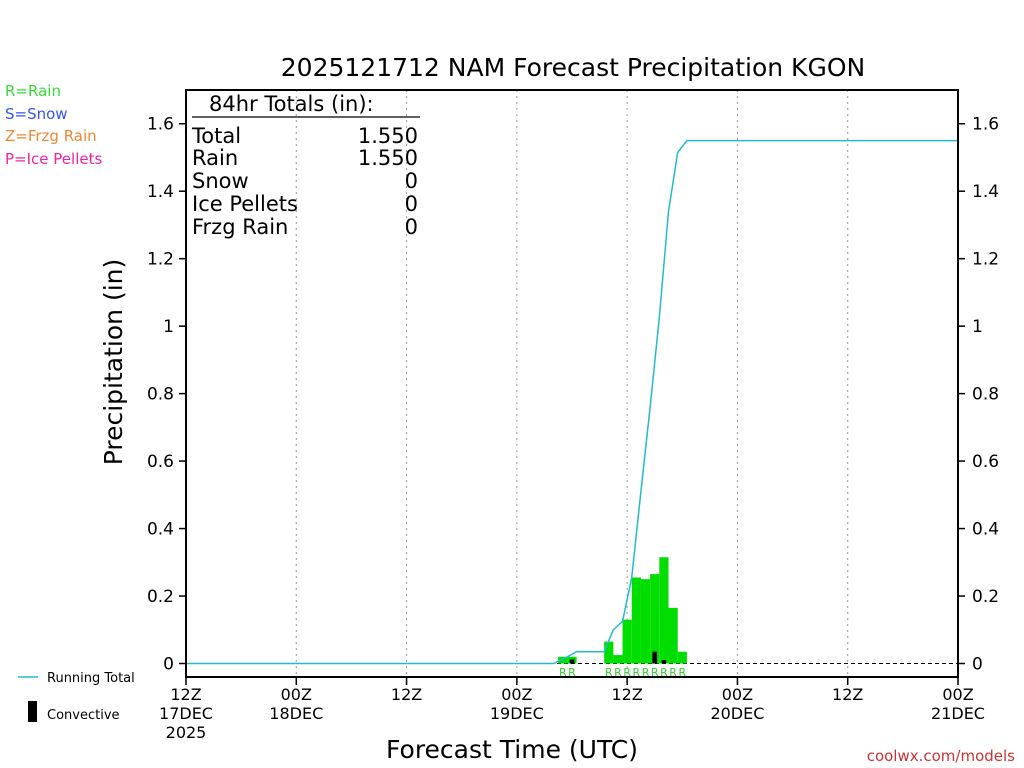 This screenshot has width=1024, height=768. What do you see at coordinates (216, 136) in the screenshot?
I see `totals-total-label: Total` at bounding box center [216, 136].